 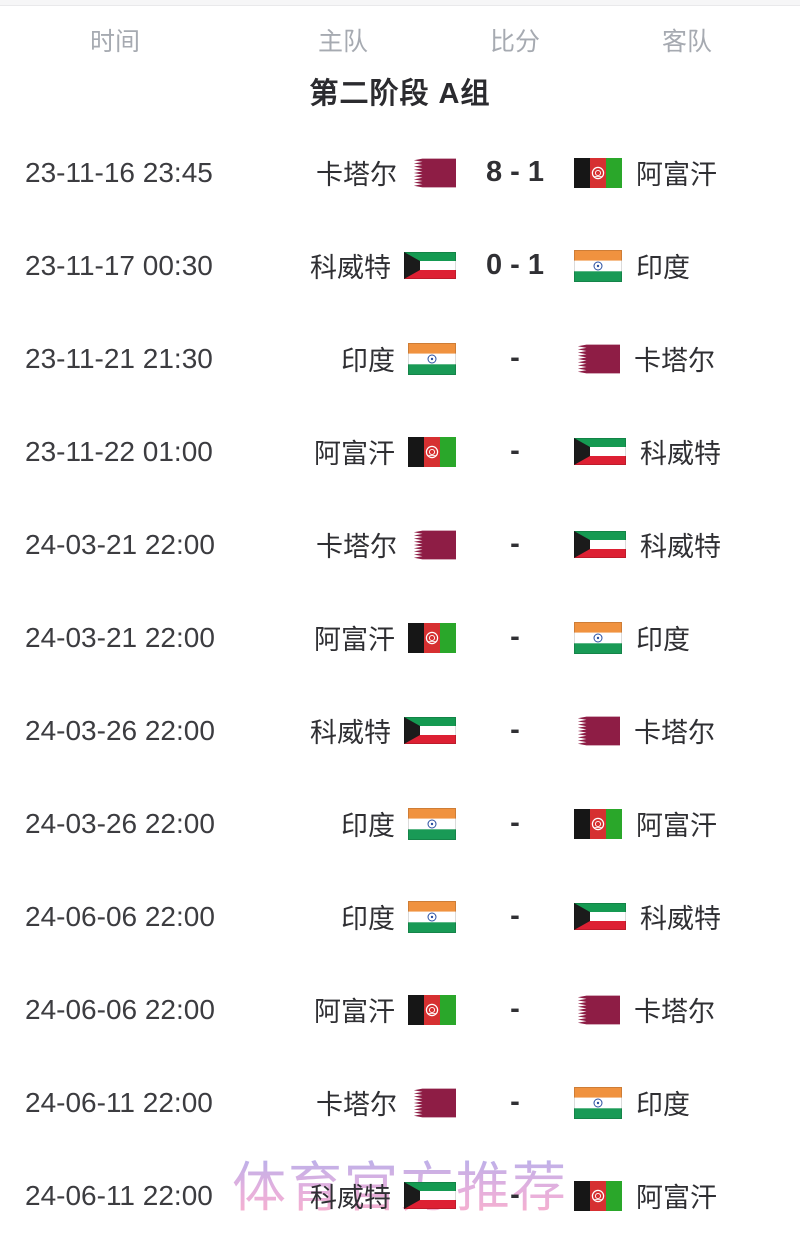 I want to click on watermark: 体育官方推荐, so click(x=400, y=1187).